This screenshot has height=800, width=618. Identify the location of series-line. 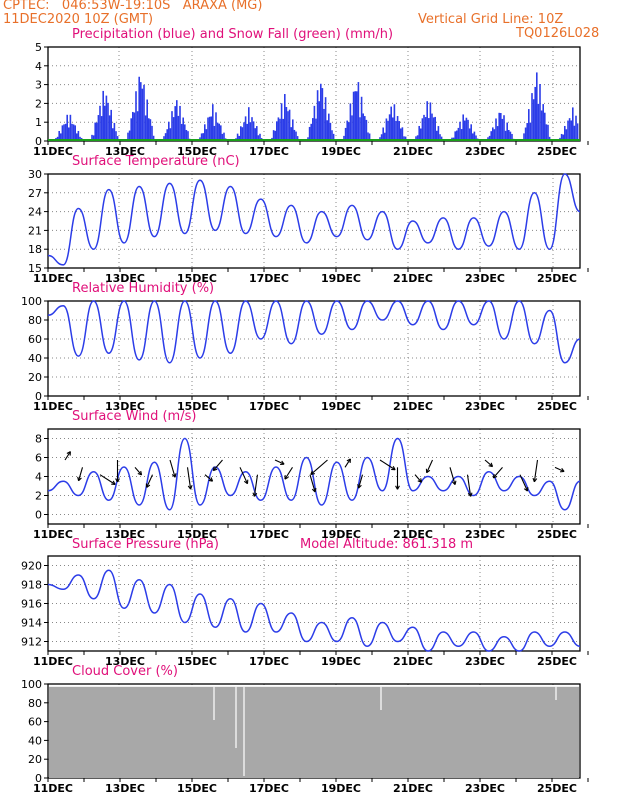
(314, 610).